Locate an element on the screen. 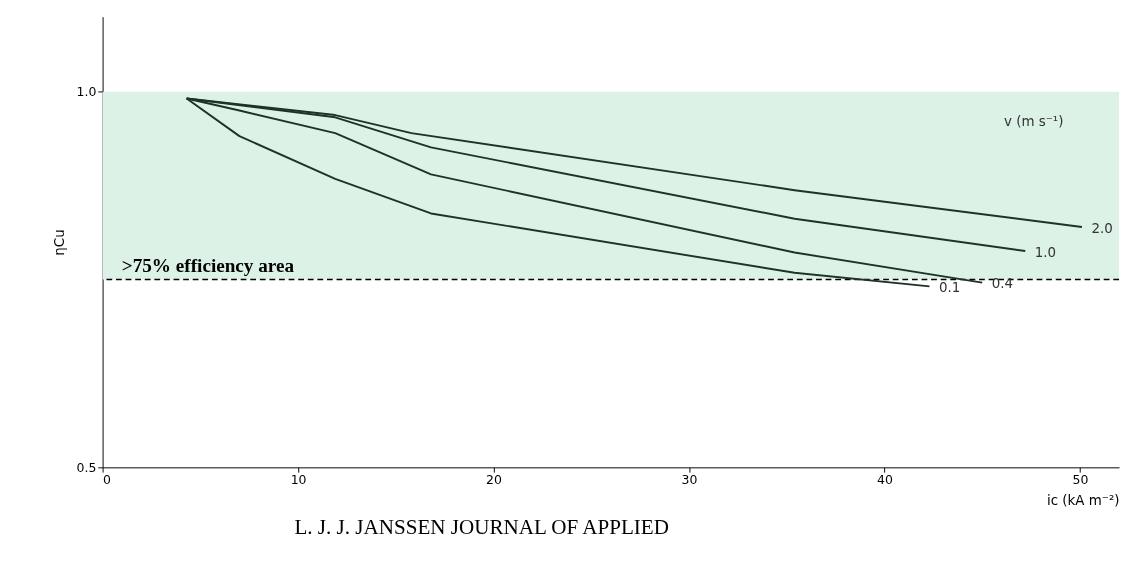 This screenshot has height=577, width=1144. x-axis-title: ic (kA m⁻²) is located at coordinates (1083, 501).